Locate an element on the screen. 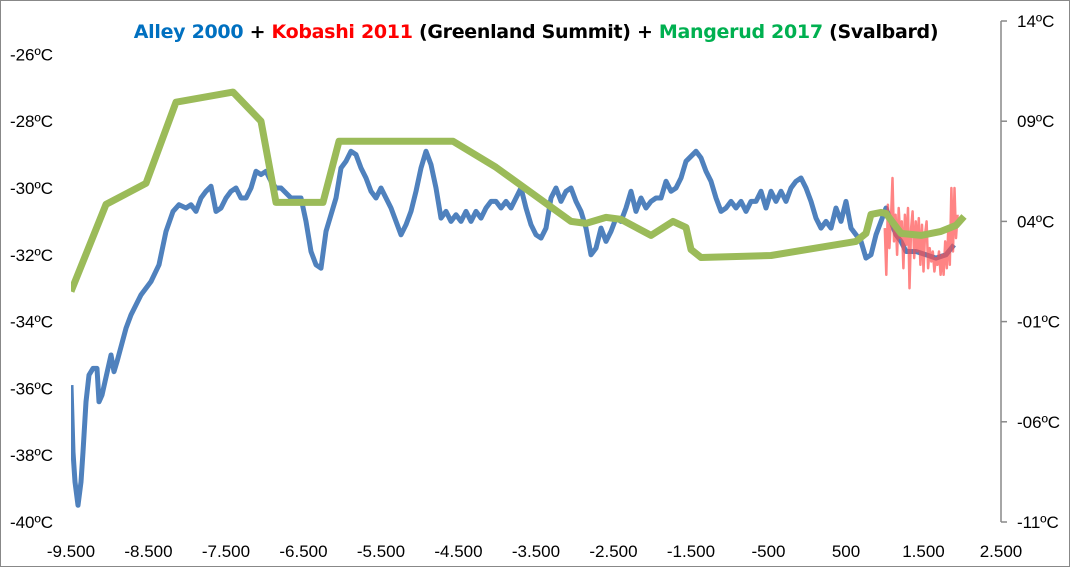 This screenshot has height=567, width=1070. x-tick-label: -6.500 is located at coordinates (303, 551).